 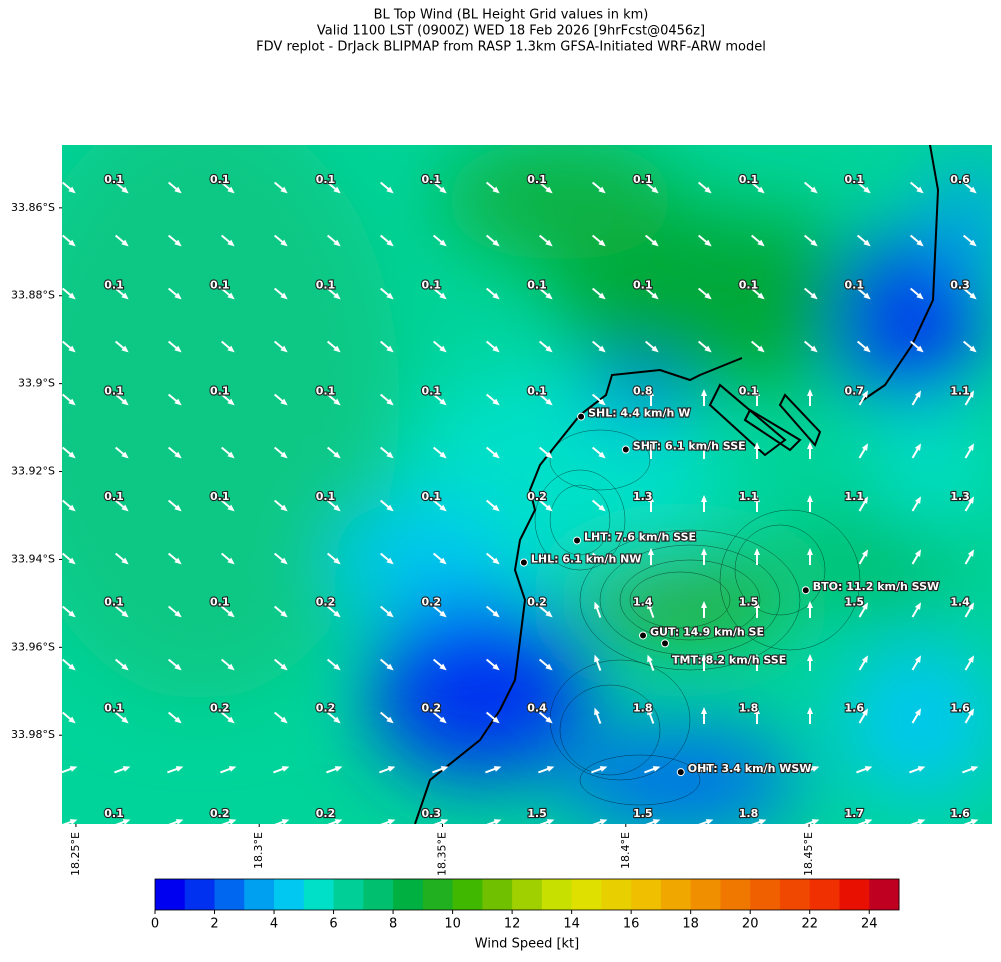 What do you see at coordinates (960, 602) in the screenshot?
I see `grid-value: 1.4` at bounding box center [960, 602].